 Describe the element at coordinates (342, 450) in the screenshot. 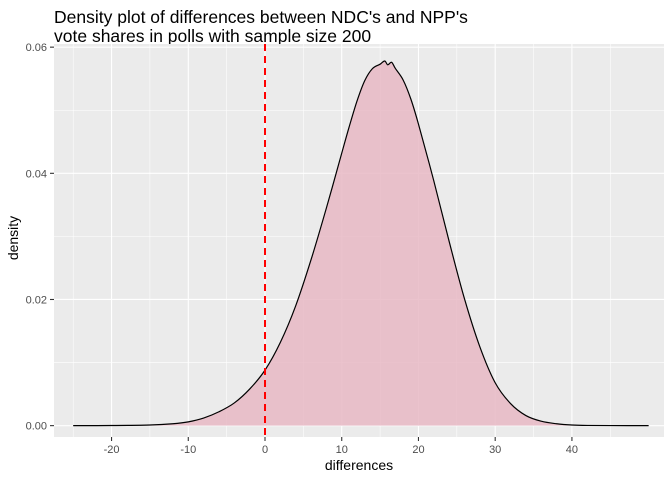

I see `x-tick-label: 10` at that location.